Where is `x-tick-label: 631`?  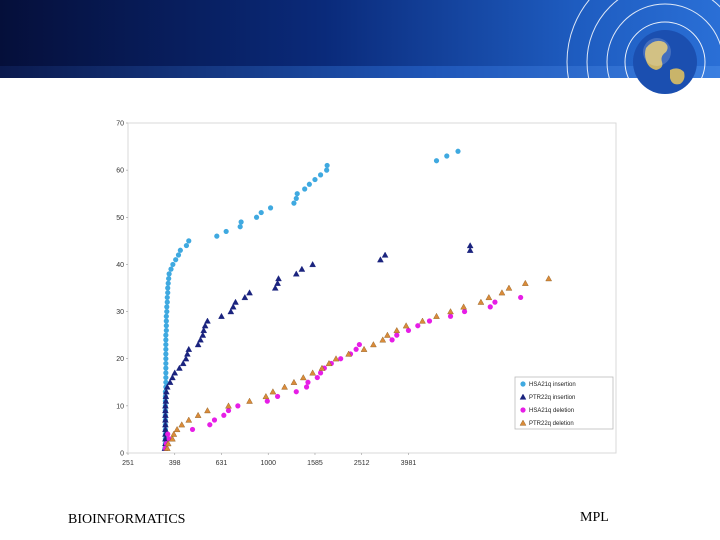 x-tick-label: 631 is located at coordinates (222, 463).